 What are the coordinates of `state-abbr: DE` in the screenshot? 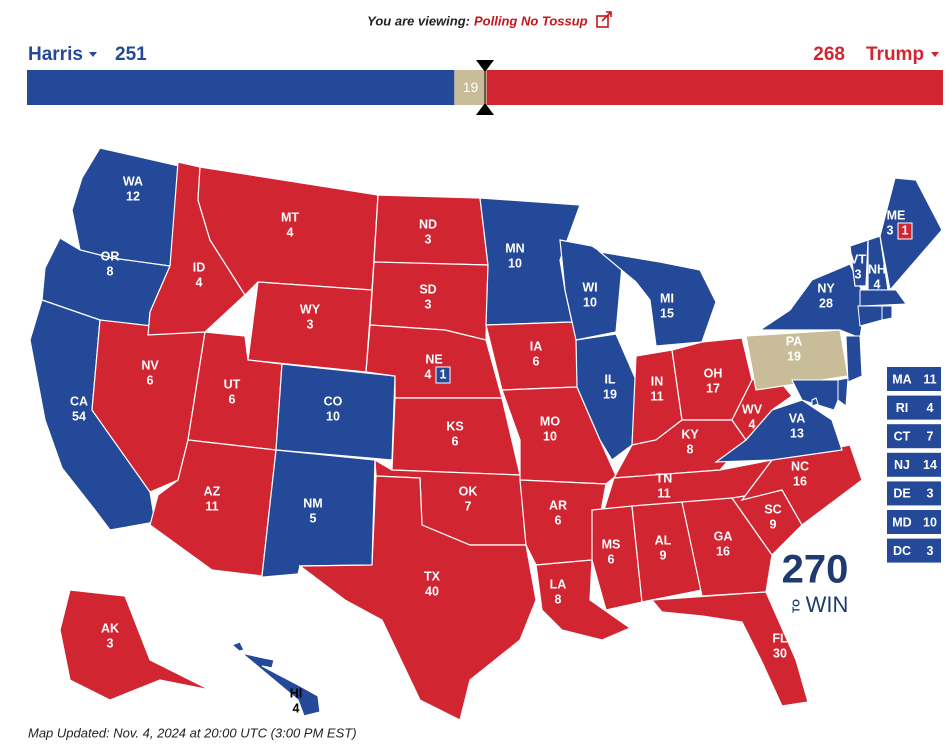 It's located at (901, 494).